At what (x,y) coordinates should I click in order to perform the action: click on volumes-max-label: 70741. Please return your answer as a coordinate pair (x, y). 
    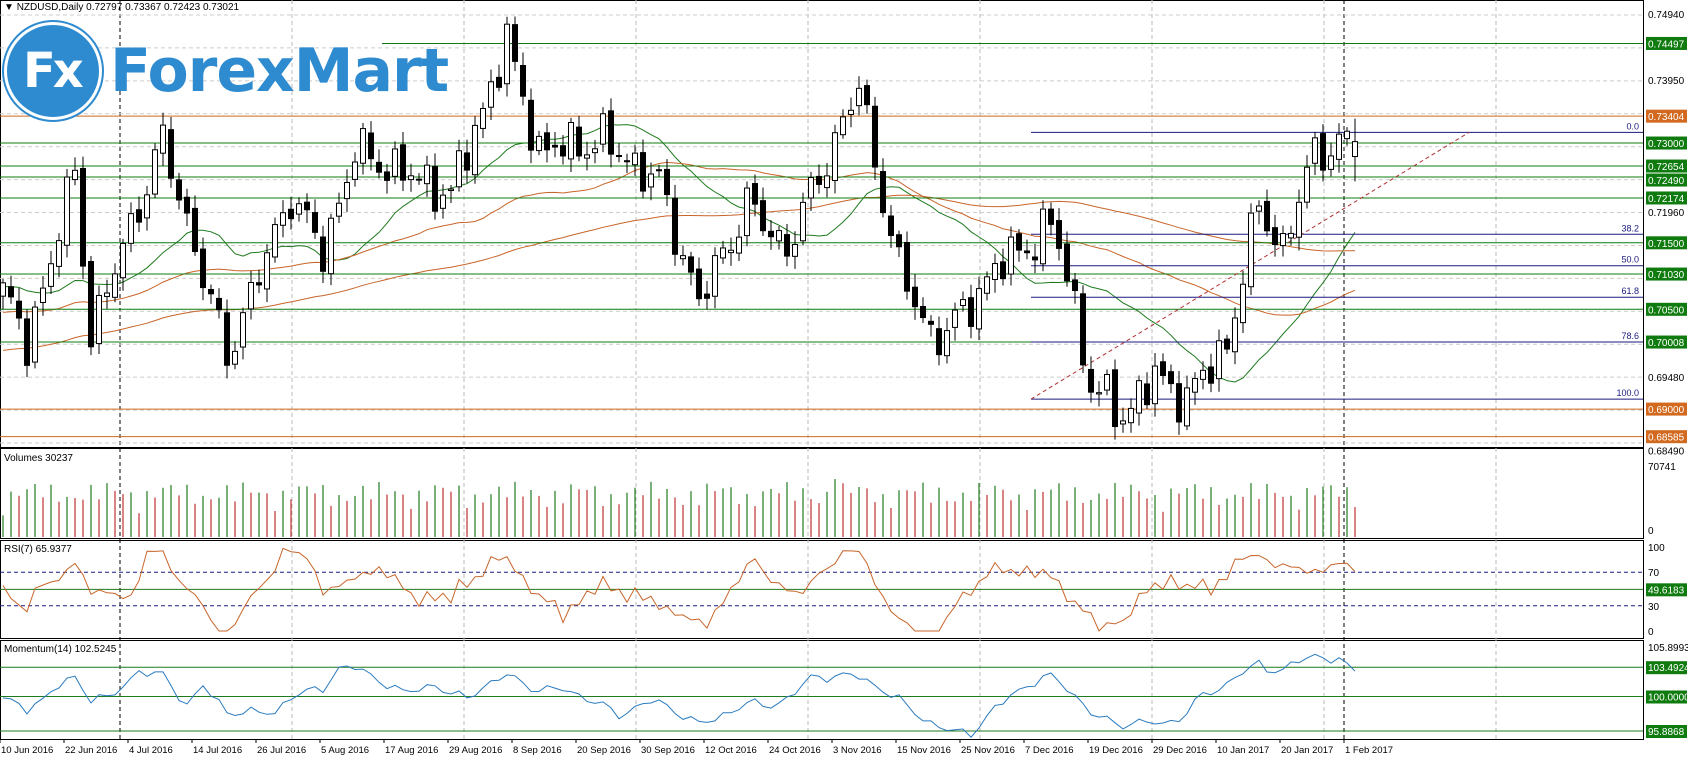
    Looking at the image, I should click on (1662, 467).